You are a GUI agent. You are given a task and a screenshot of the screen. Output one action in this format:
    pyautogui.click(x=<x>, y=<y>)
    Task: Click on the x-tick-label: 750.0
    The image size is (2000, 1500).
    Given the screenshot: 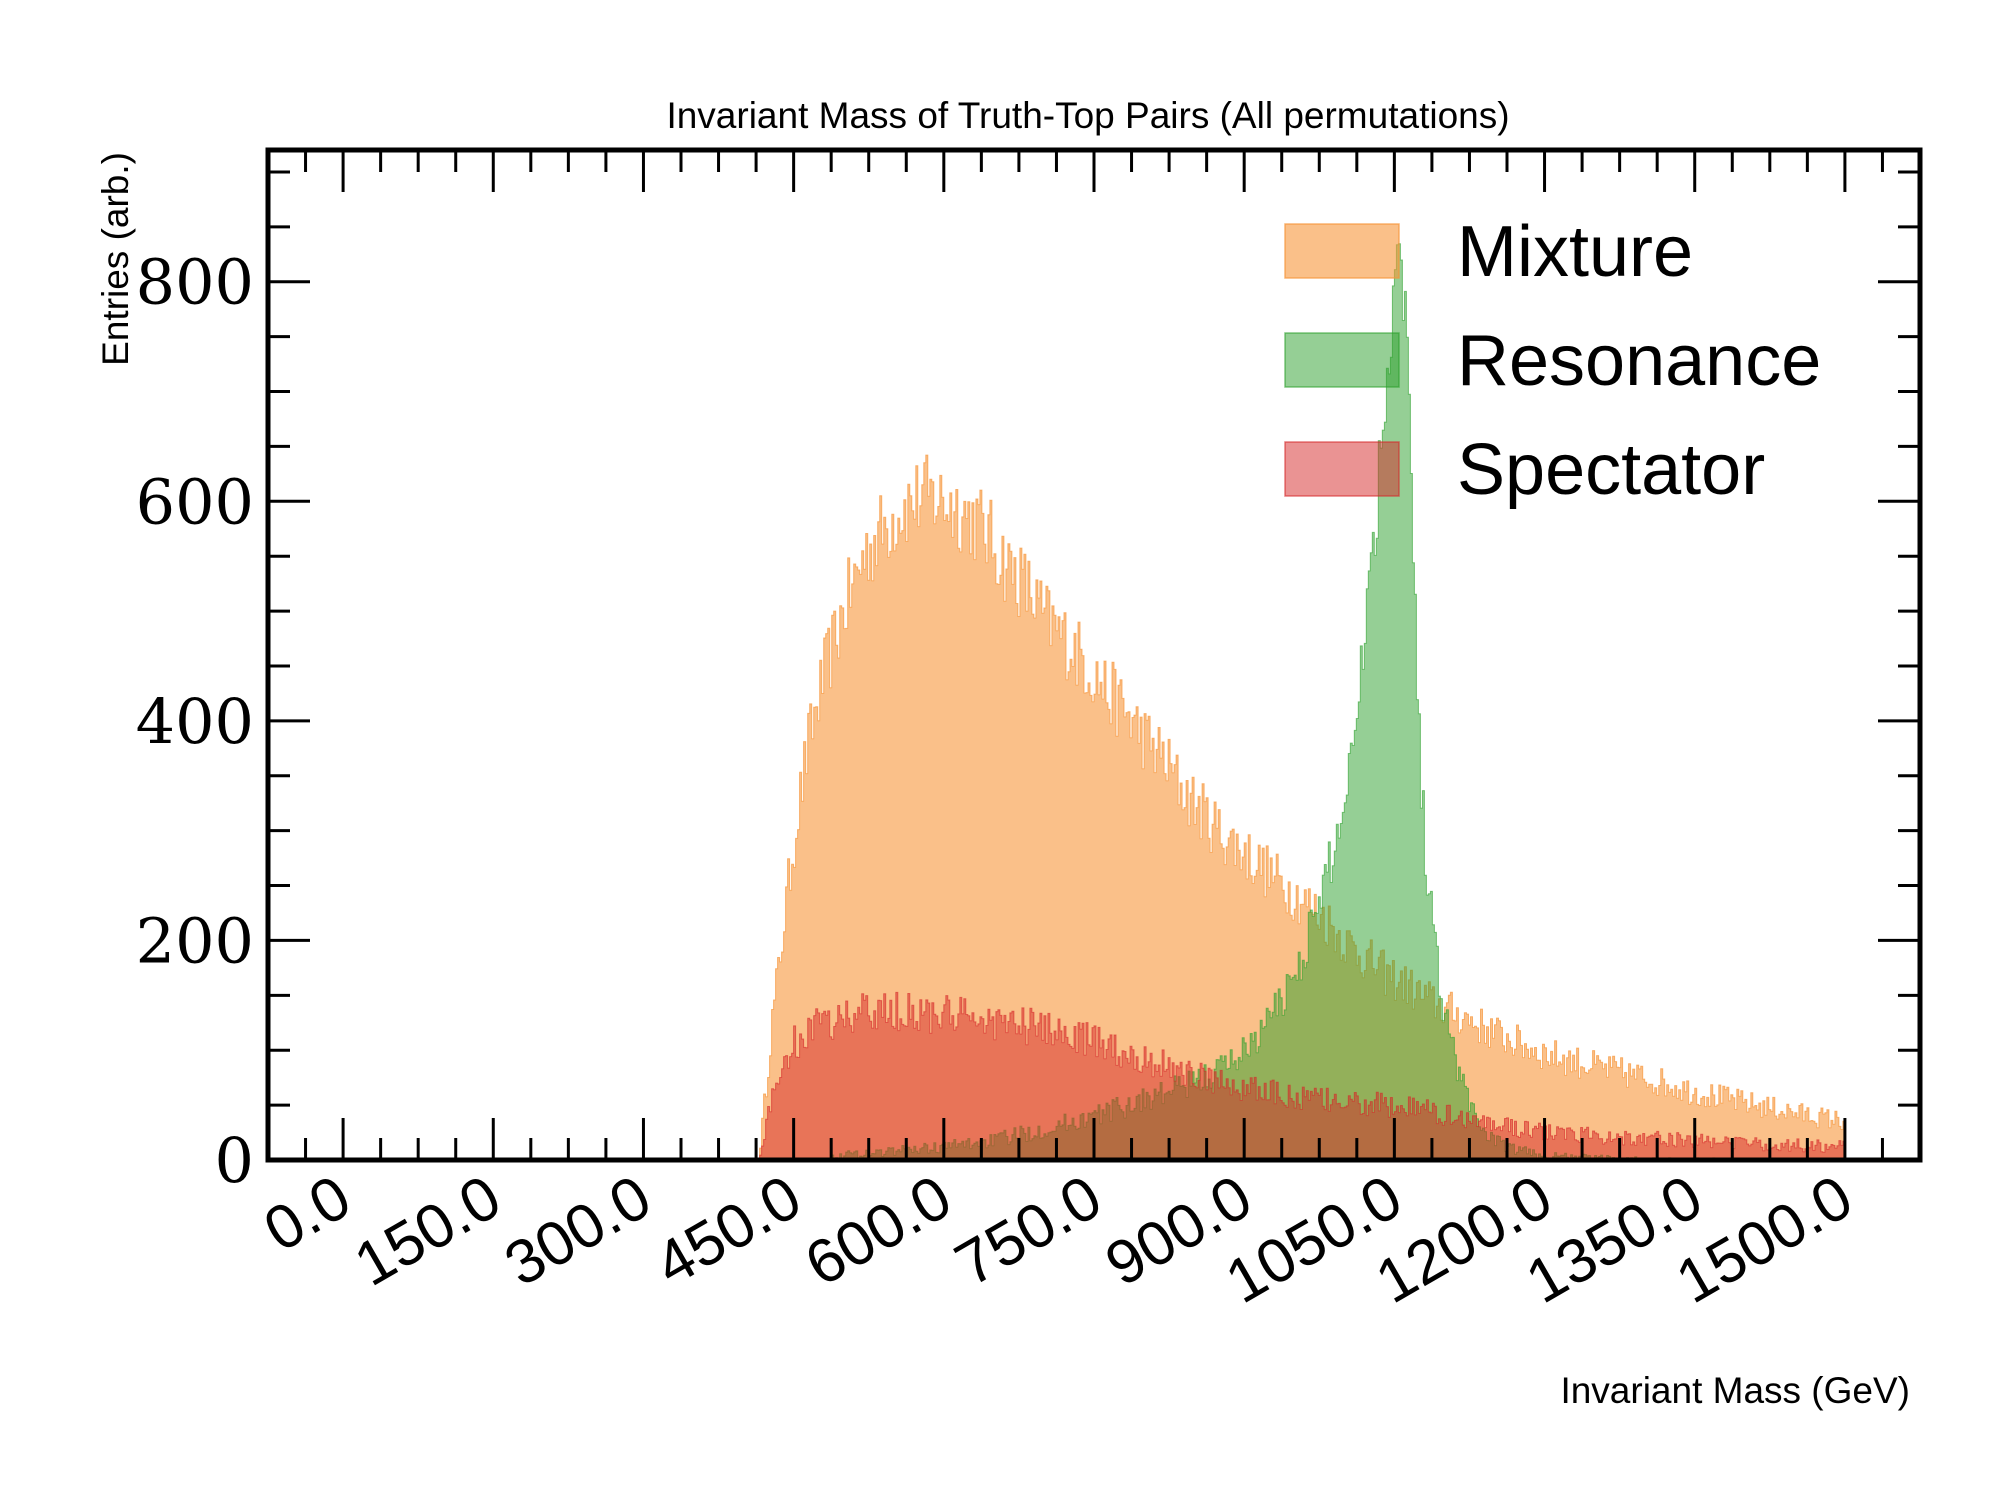 What is the action you would take?
    pyautogui.click(x=1028, y=1230)
    